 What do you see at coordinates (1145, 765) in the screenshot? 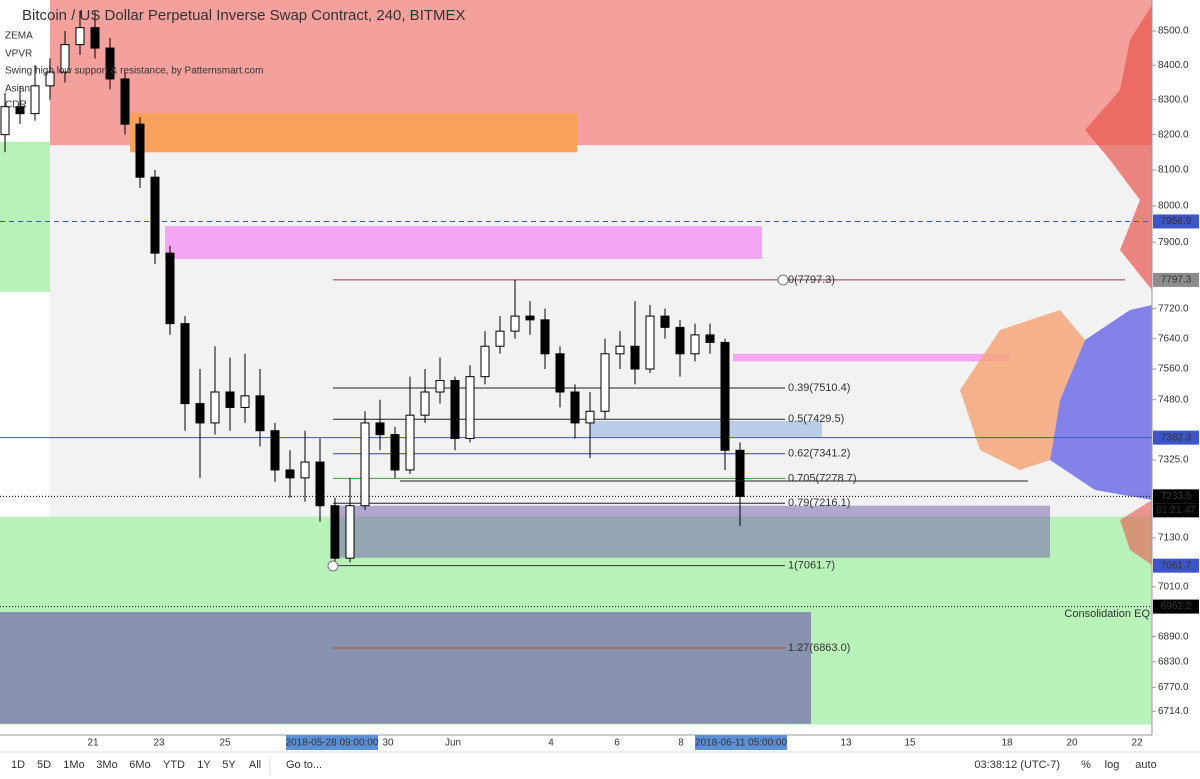
I see `auto-toggle: auto` at bounding box center [1145, 765].